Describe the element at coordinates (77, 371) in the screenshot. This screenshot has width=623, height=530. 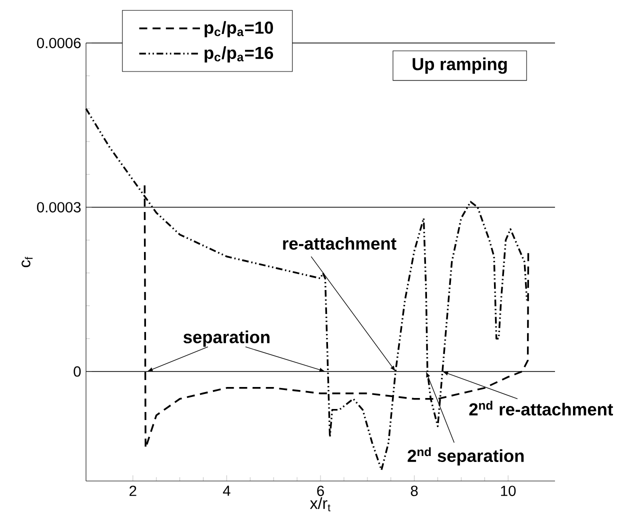
I see `y-tick-label: 0` at that location.